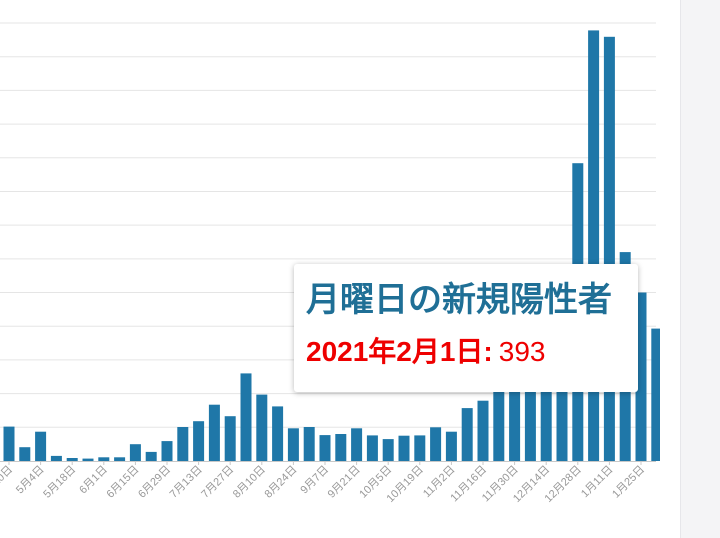 The height and width of the screenshot is (538, 720). Describe the element at coordinates (122, 482) in the screenshot. I see `x-tick-label: 6月15日` at that location.